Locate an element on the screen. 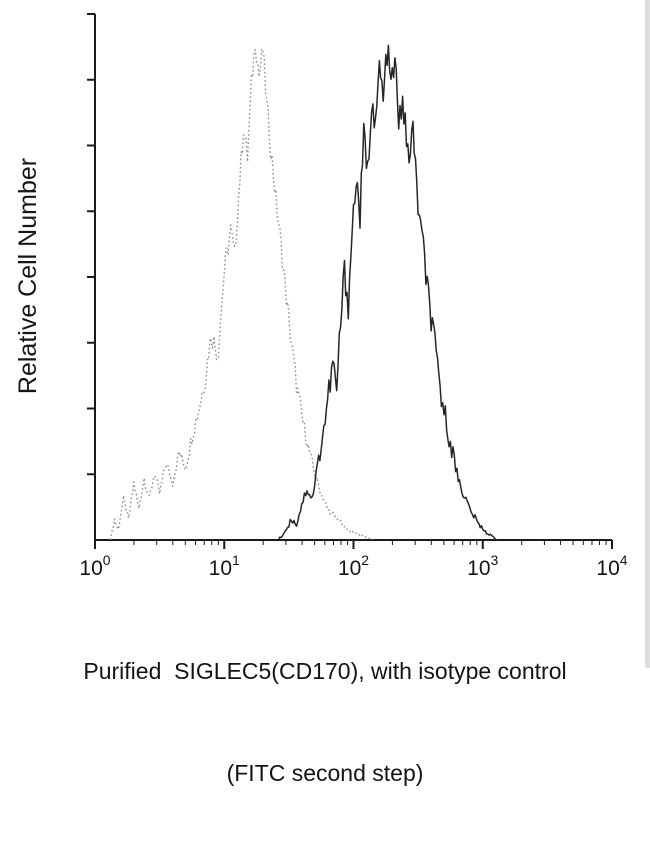 The image size is (650, 858). caption-line-2: (FITC second step) is located at coordinates (325, 773).